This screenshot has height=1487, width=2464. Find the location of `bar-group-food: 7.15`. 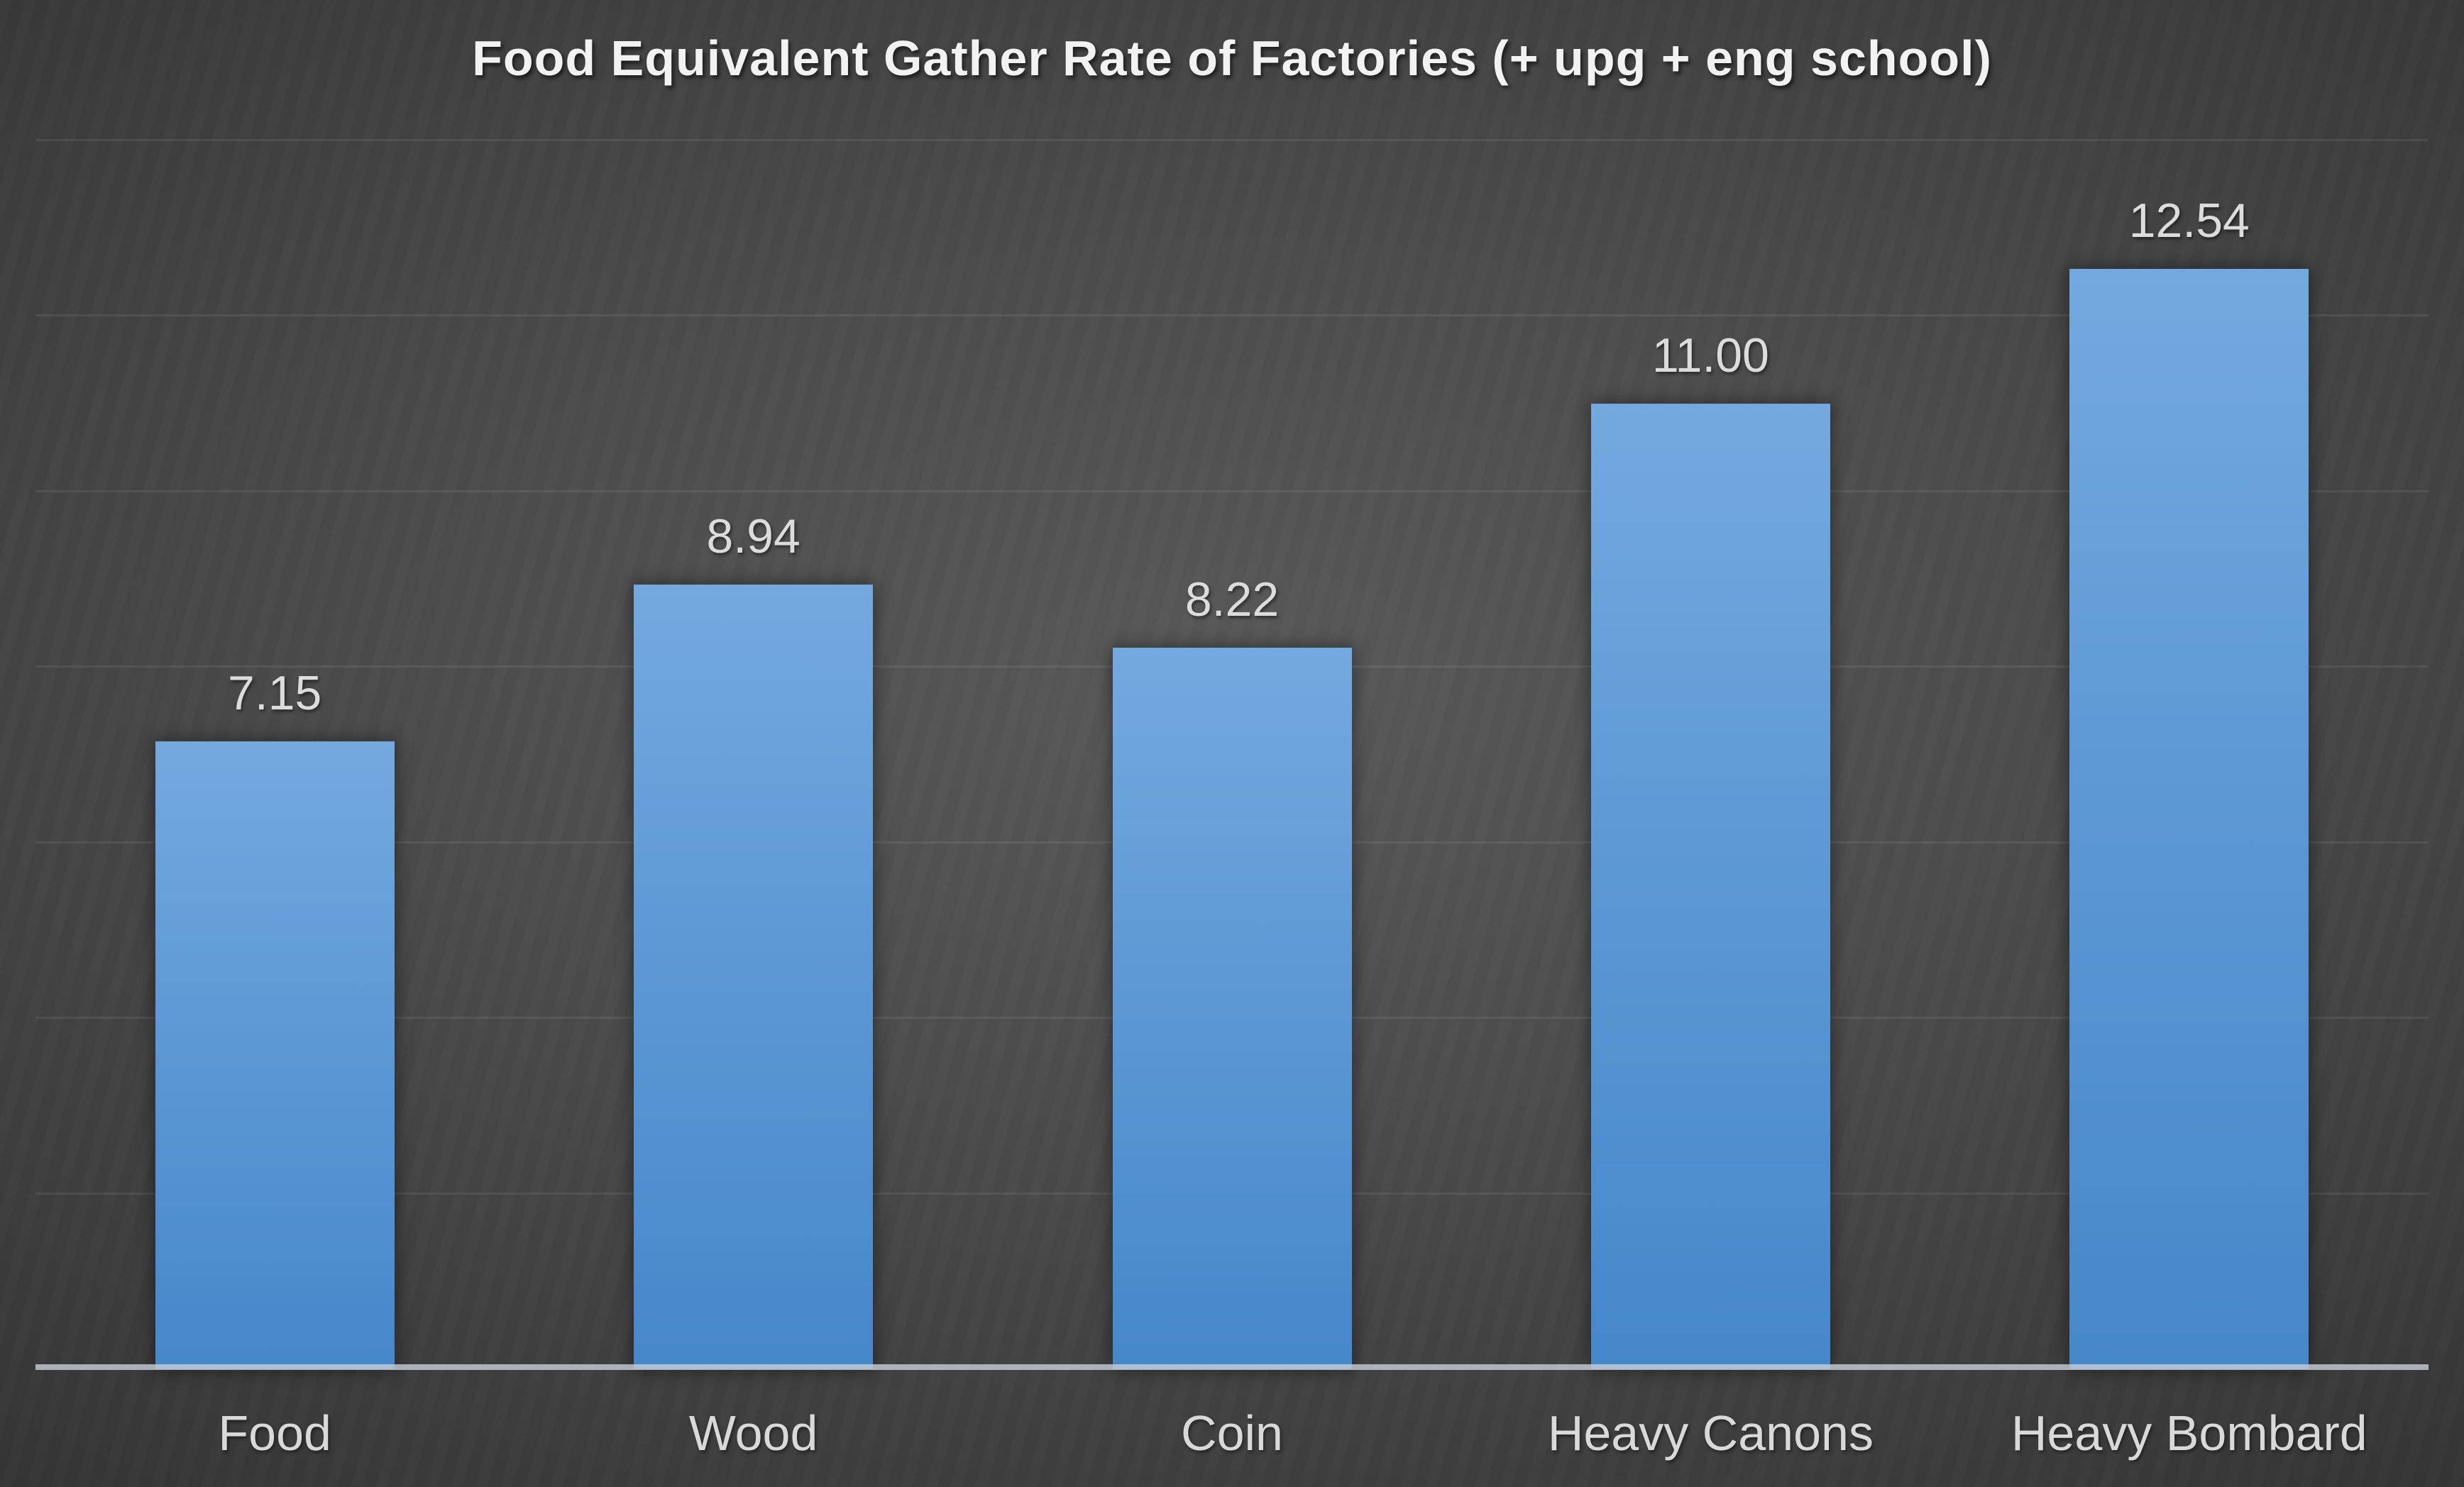

bar-group-food: 7.15 is located at coordinates (275, 754).